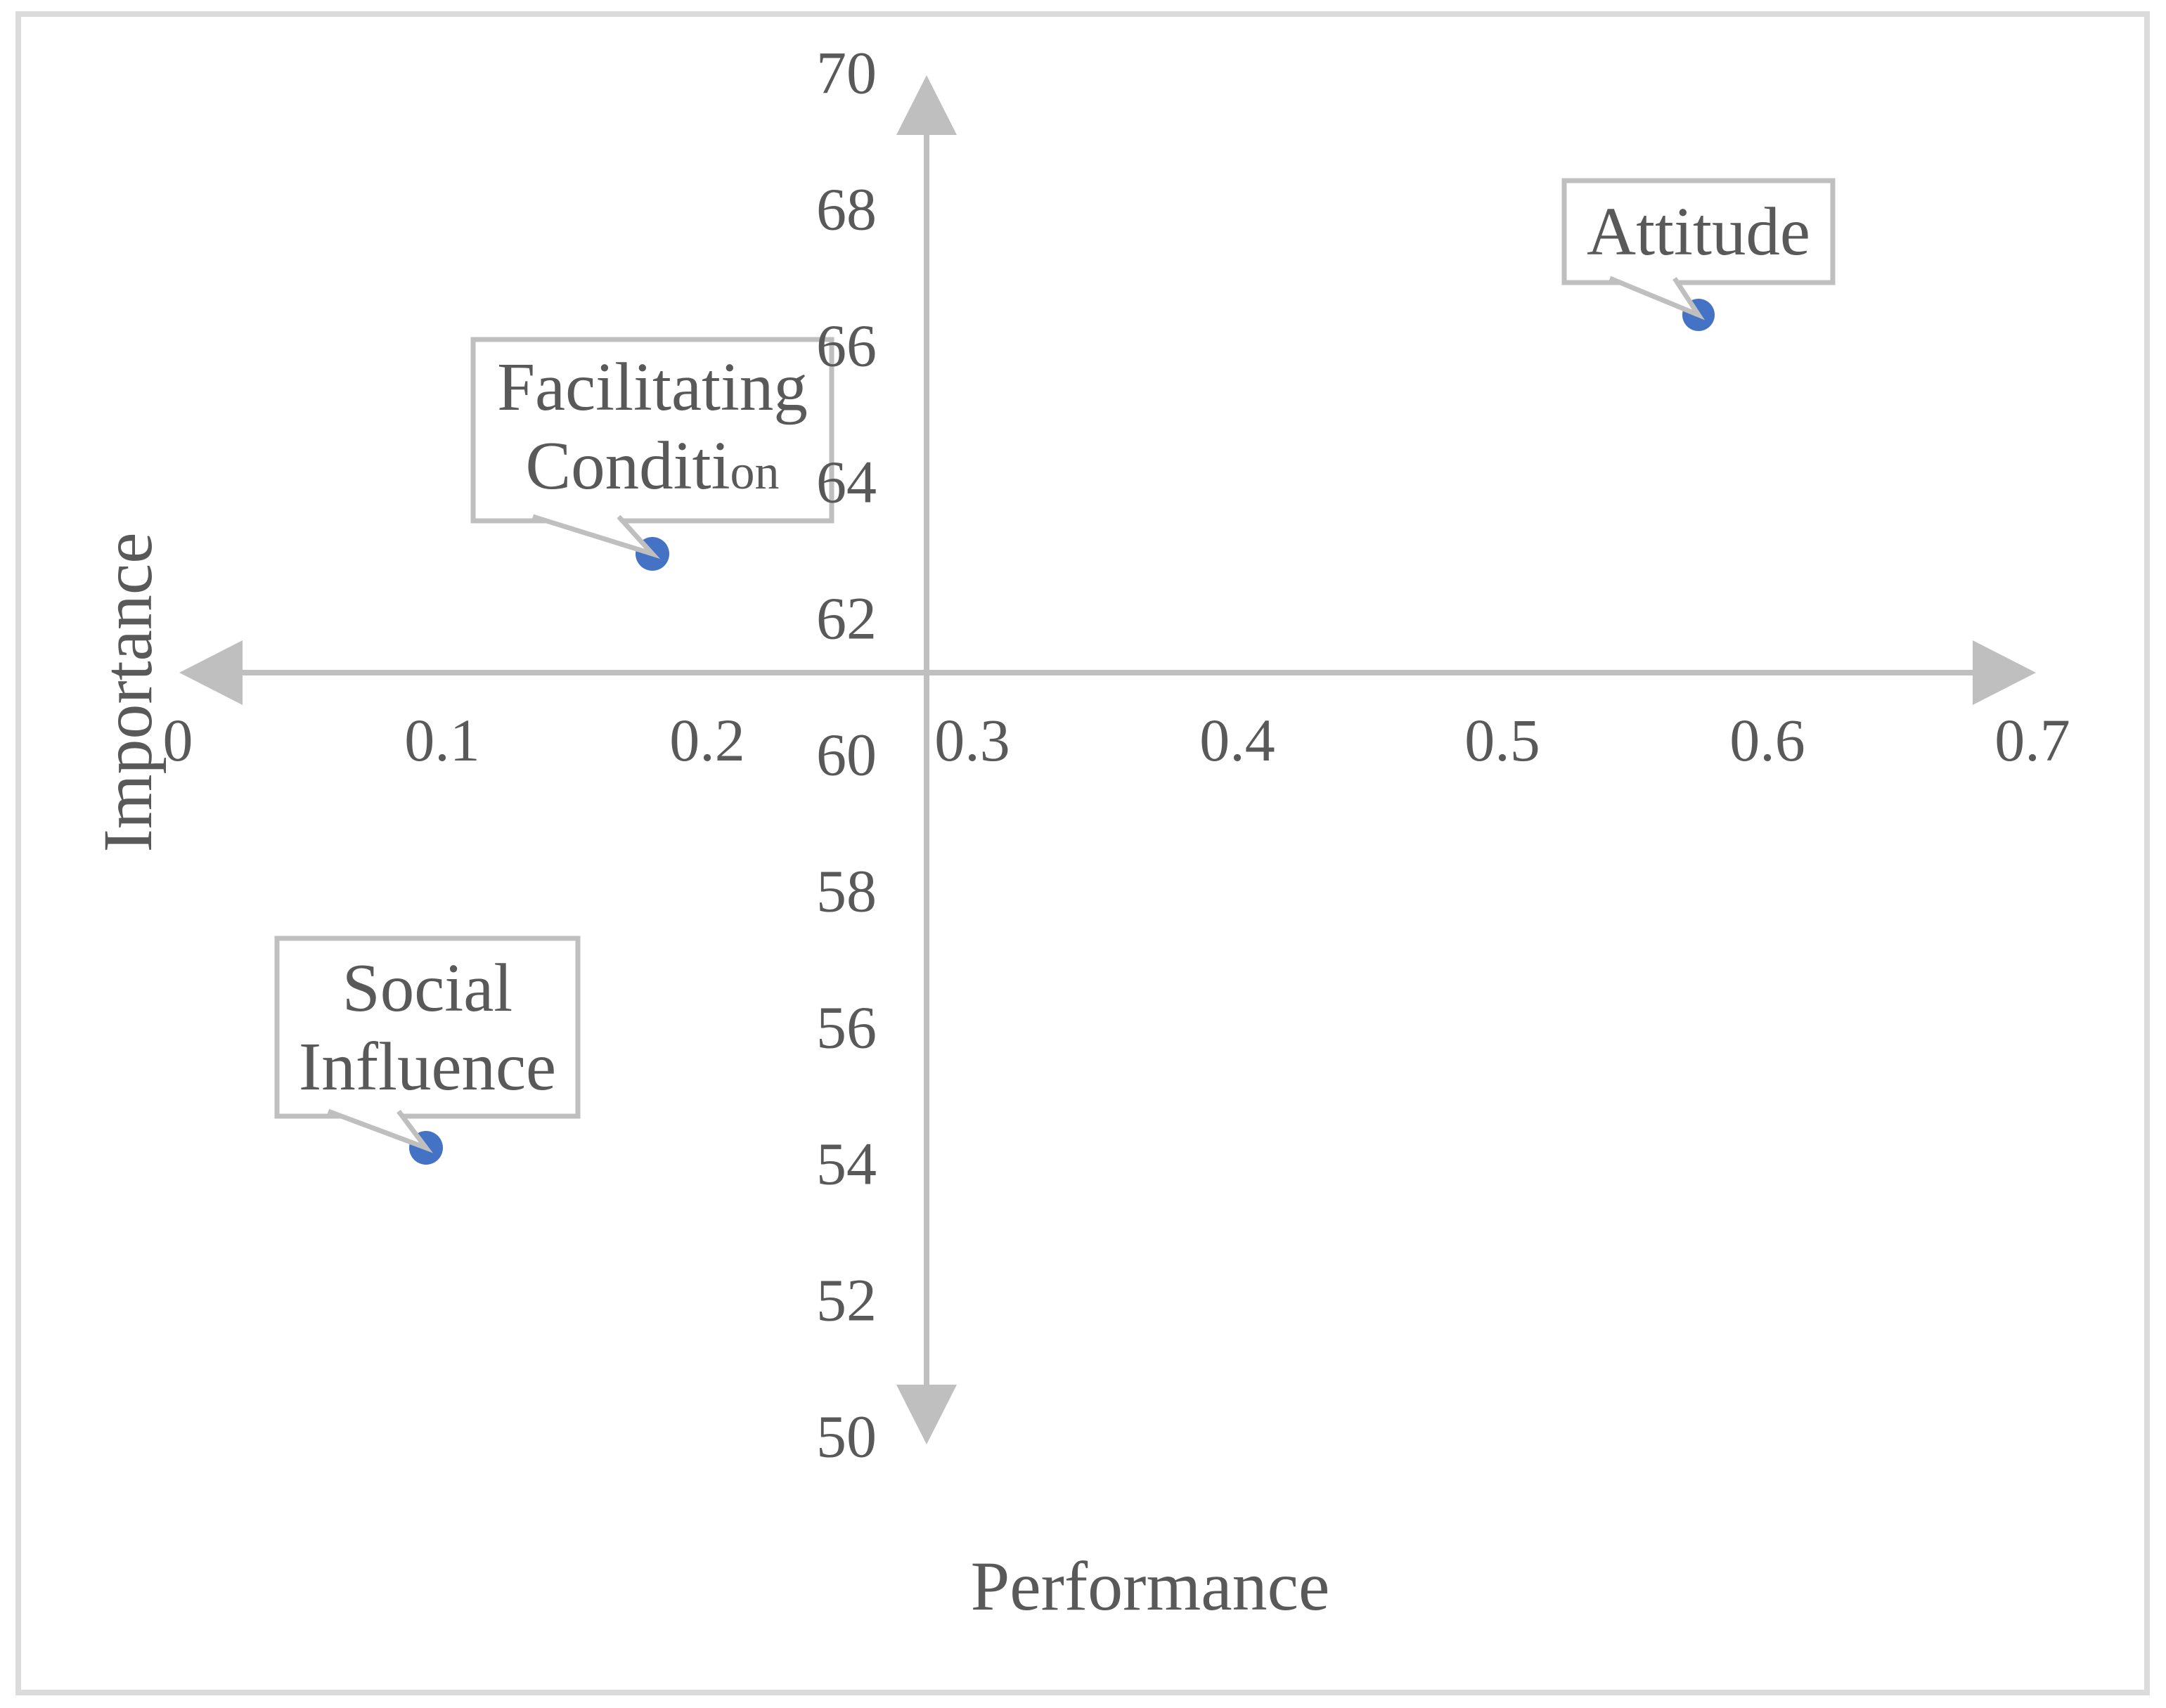  What do you see at coordinates (211, 672) in the screenshot?
I see `arrow-left-icon` at bounding box center [211, 672].